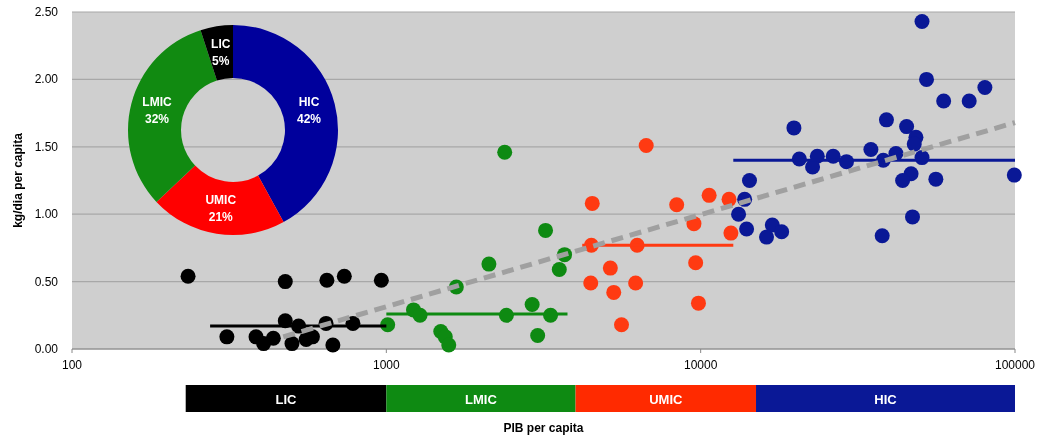 The height and width of the screenshot is (438, 1046). Describe the element at coordinates (46, 281) in the screenshot. I see `y-tick-label: 0.50` at that location.